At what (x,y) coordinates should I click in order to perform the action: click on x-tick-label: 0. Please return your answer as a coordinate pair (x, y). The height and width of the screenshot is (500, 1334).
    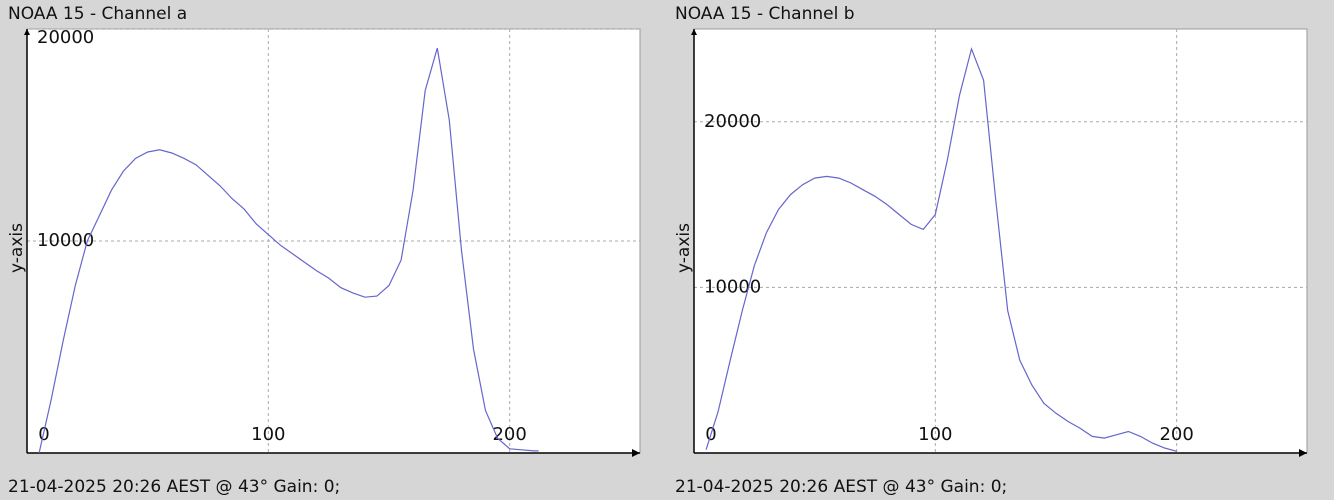
    Looking at the image, I should click on (43, 434).